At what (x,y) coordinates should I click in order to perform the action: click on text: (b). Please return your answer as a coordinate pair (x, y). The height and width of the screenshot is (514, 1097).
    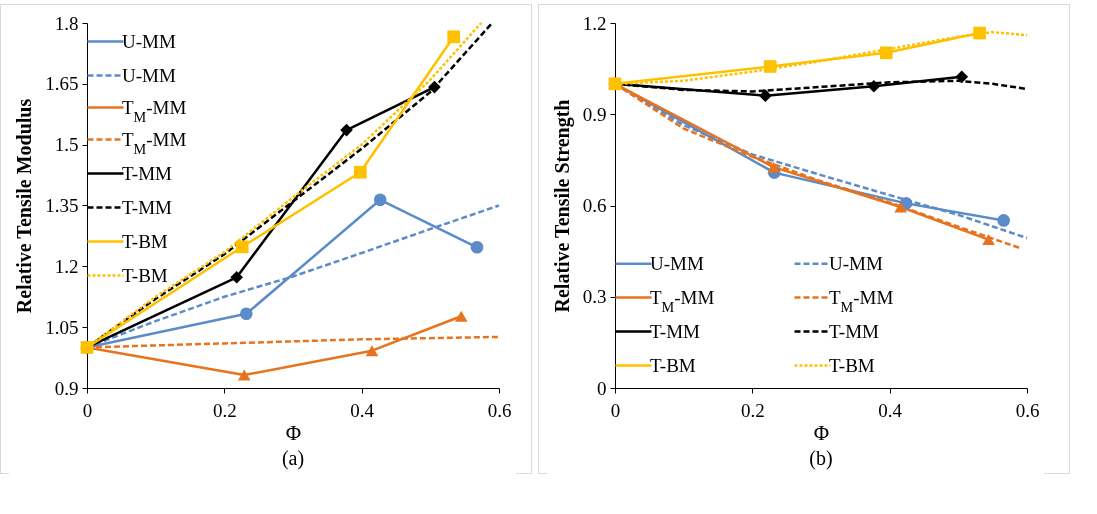
    Looking at the image, I should click on (821, 458).